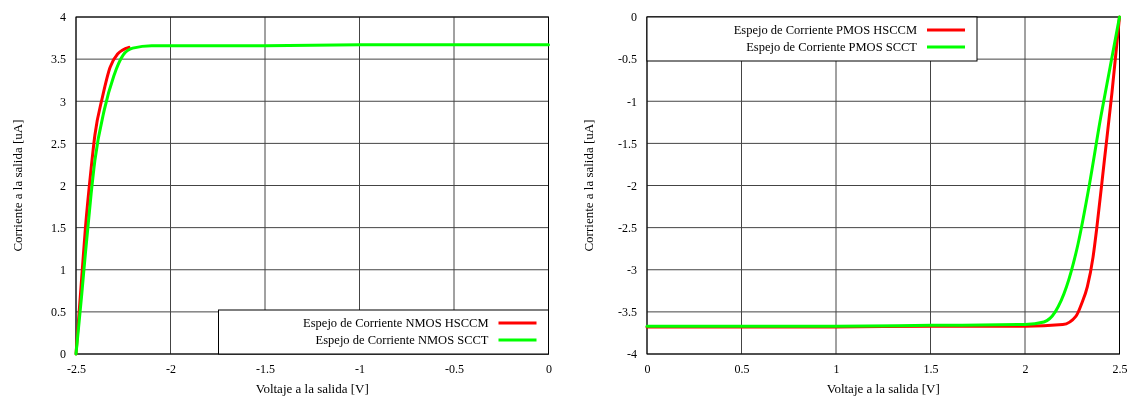 The image size is (1141, 403). What do you see at coordinates (627, 227) in the screenshot?
I see `y-tick-label: -2.5` at bounding box center [627, 227].